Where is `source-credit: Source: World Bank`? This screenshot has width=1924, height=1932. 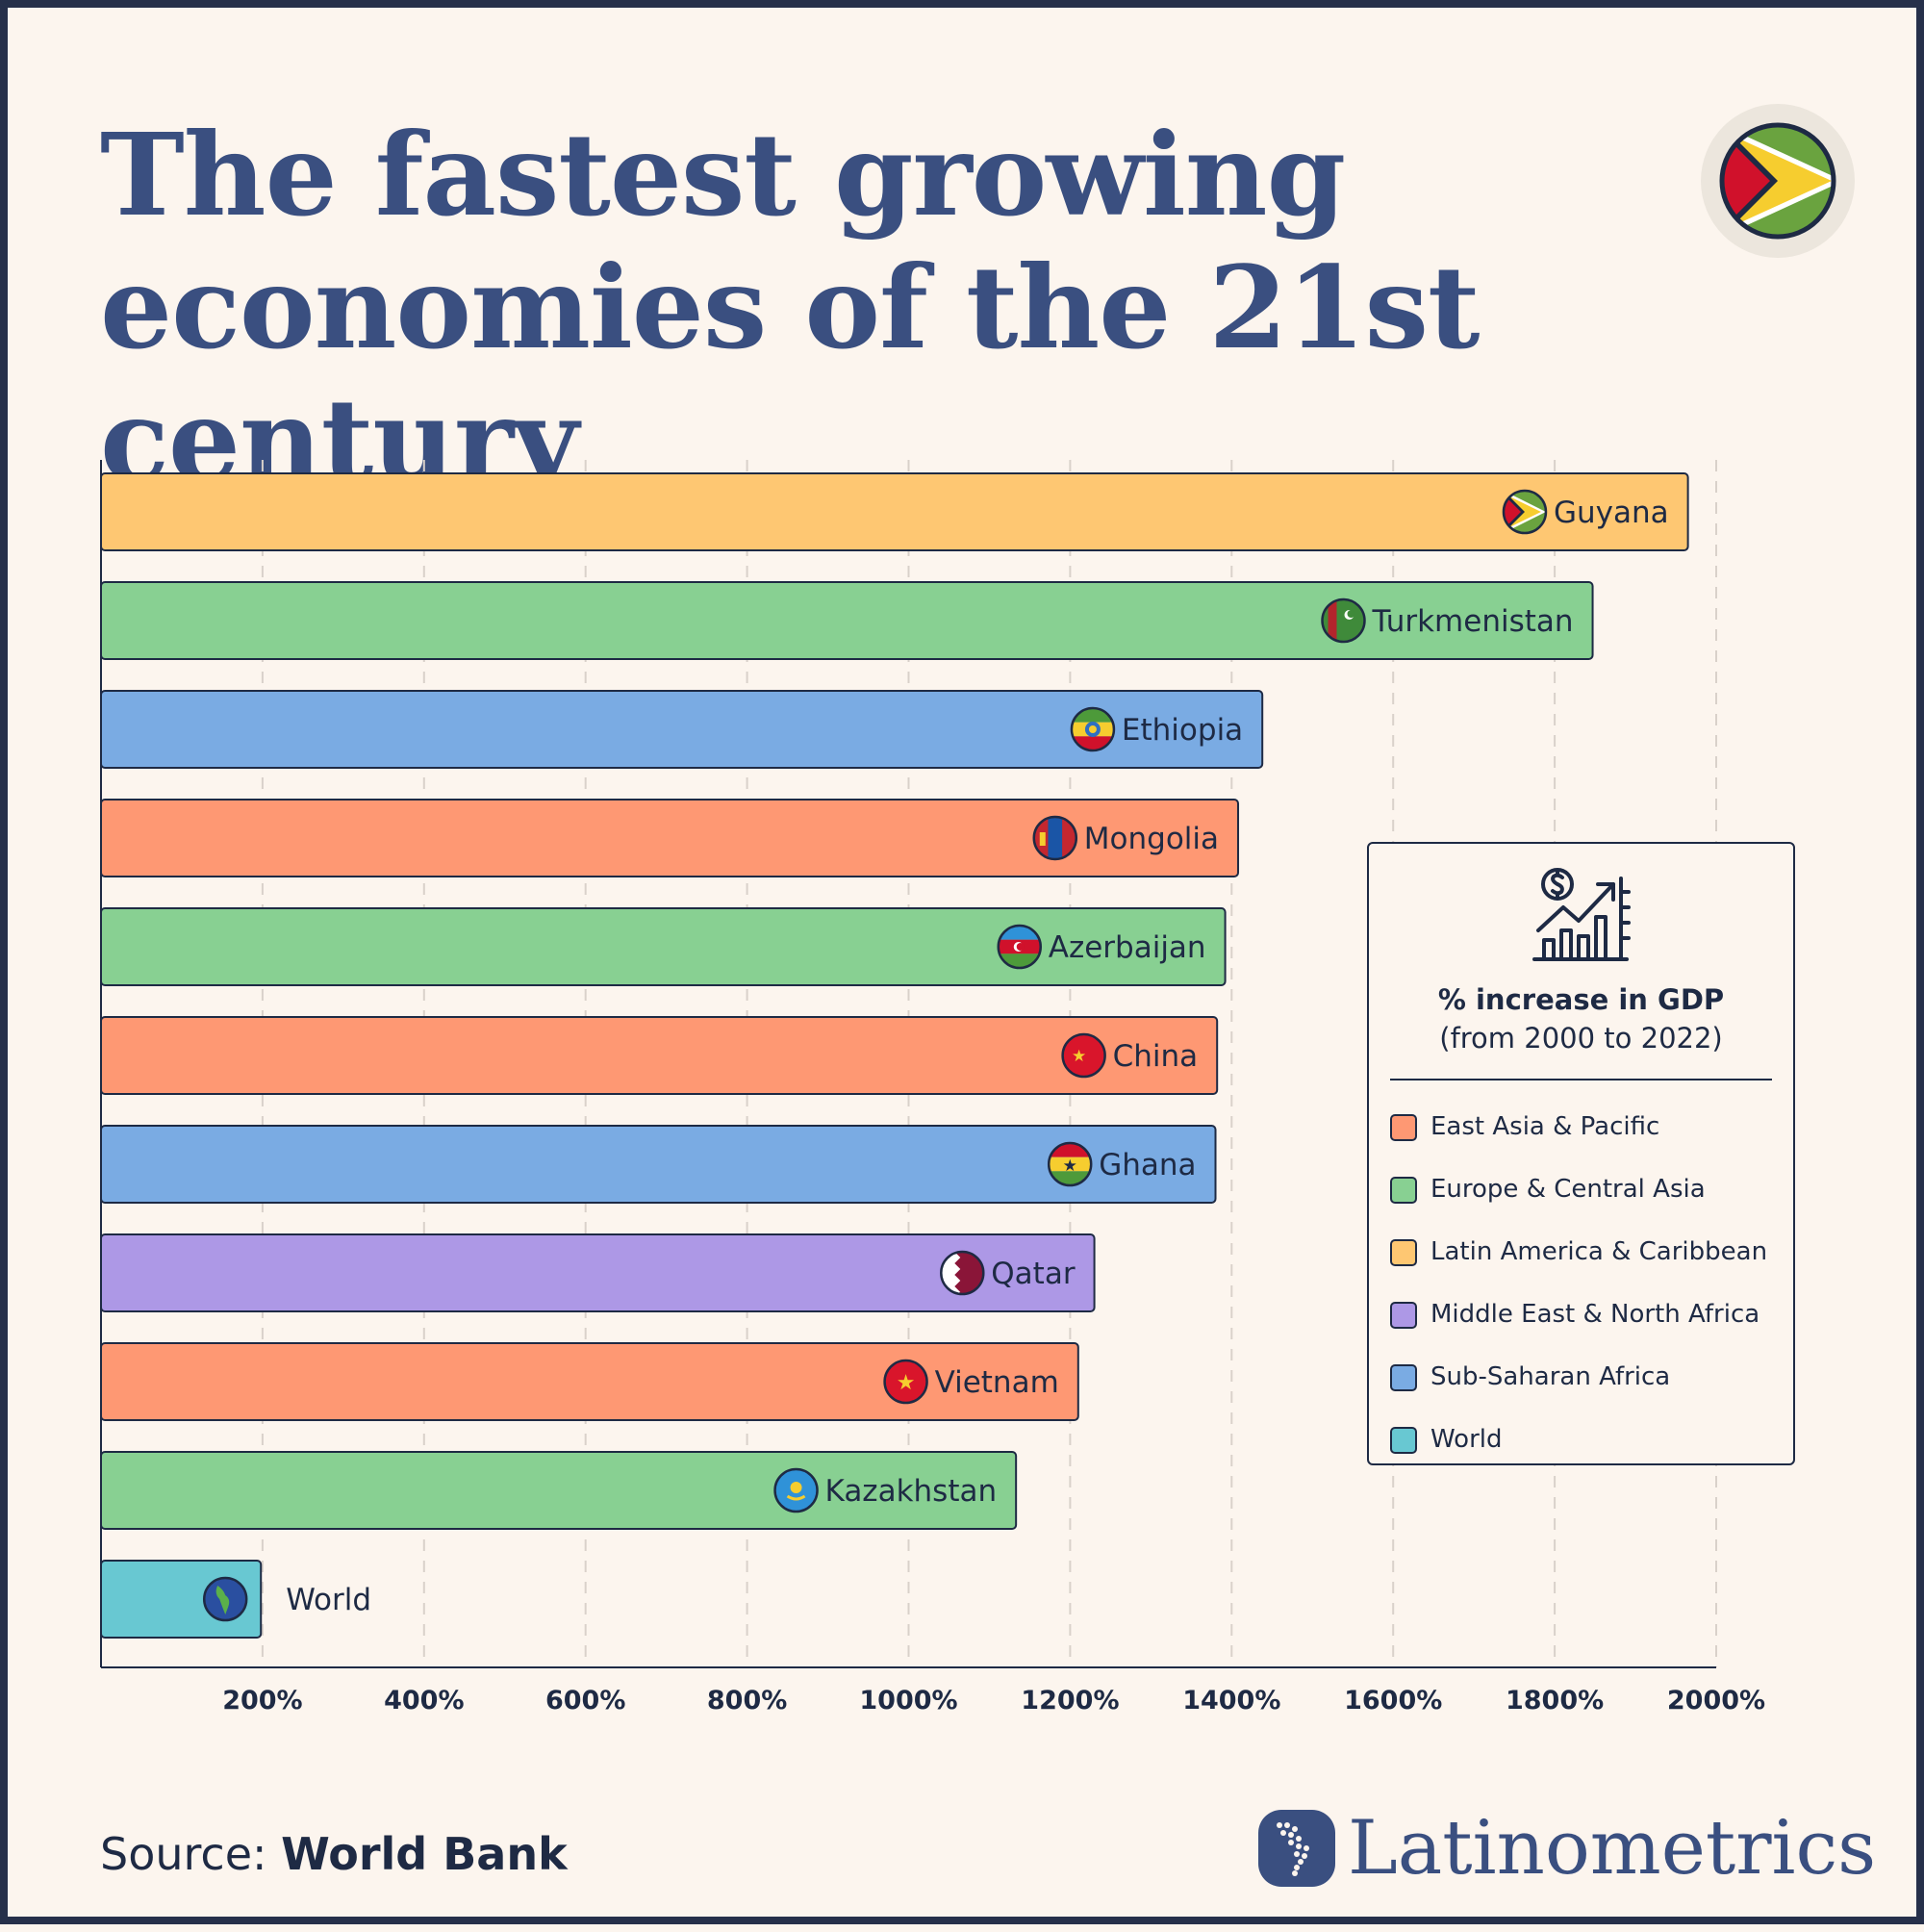
source-credit: Source: World Bank is located at coordinates (334, 1854).